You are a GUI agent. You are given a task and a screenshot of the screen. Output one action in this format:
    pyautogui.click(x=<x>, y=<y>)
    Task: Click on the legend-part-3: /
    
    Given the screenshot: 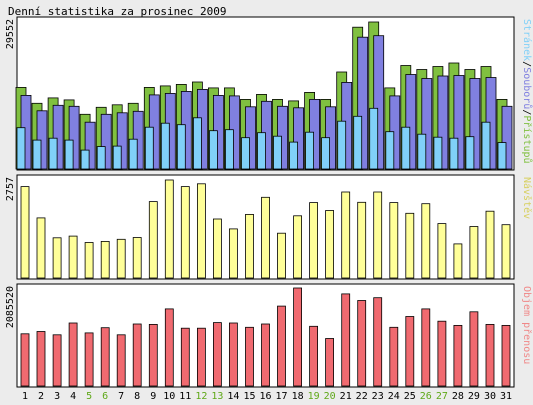 What is the action you would take?
    pyautogui.click(x=526, y=112)
    